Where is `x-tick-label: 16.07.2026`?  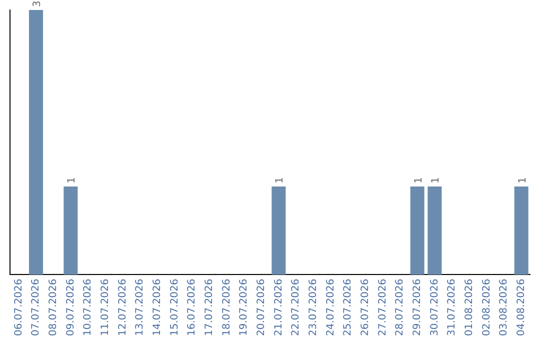 x-tick-label: 16.07.2026 is located at coordinates (192, 307).